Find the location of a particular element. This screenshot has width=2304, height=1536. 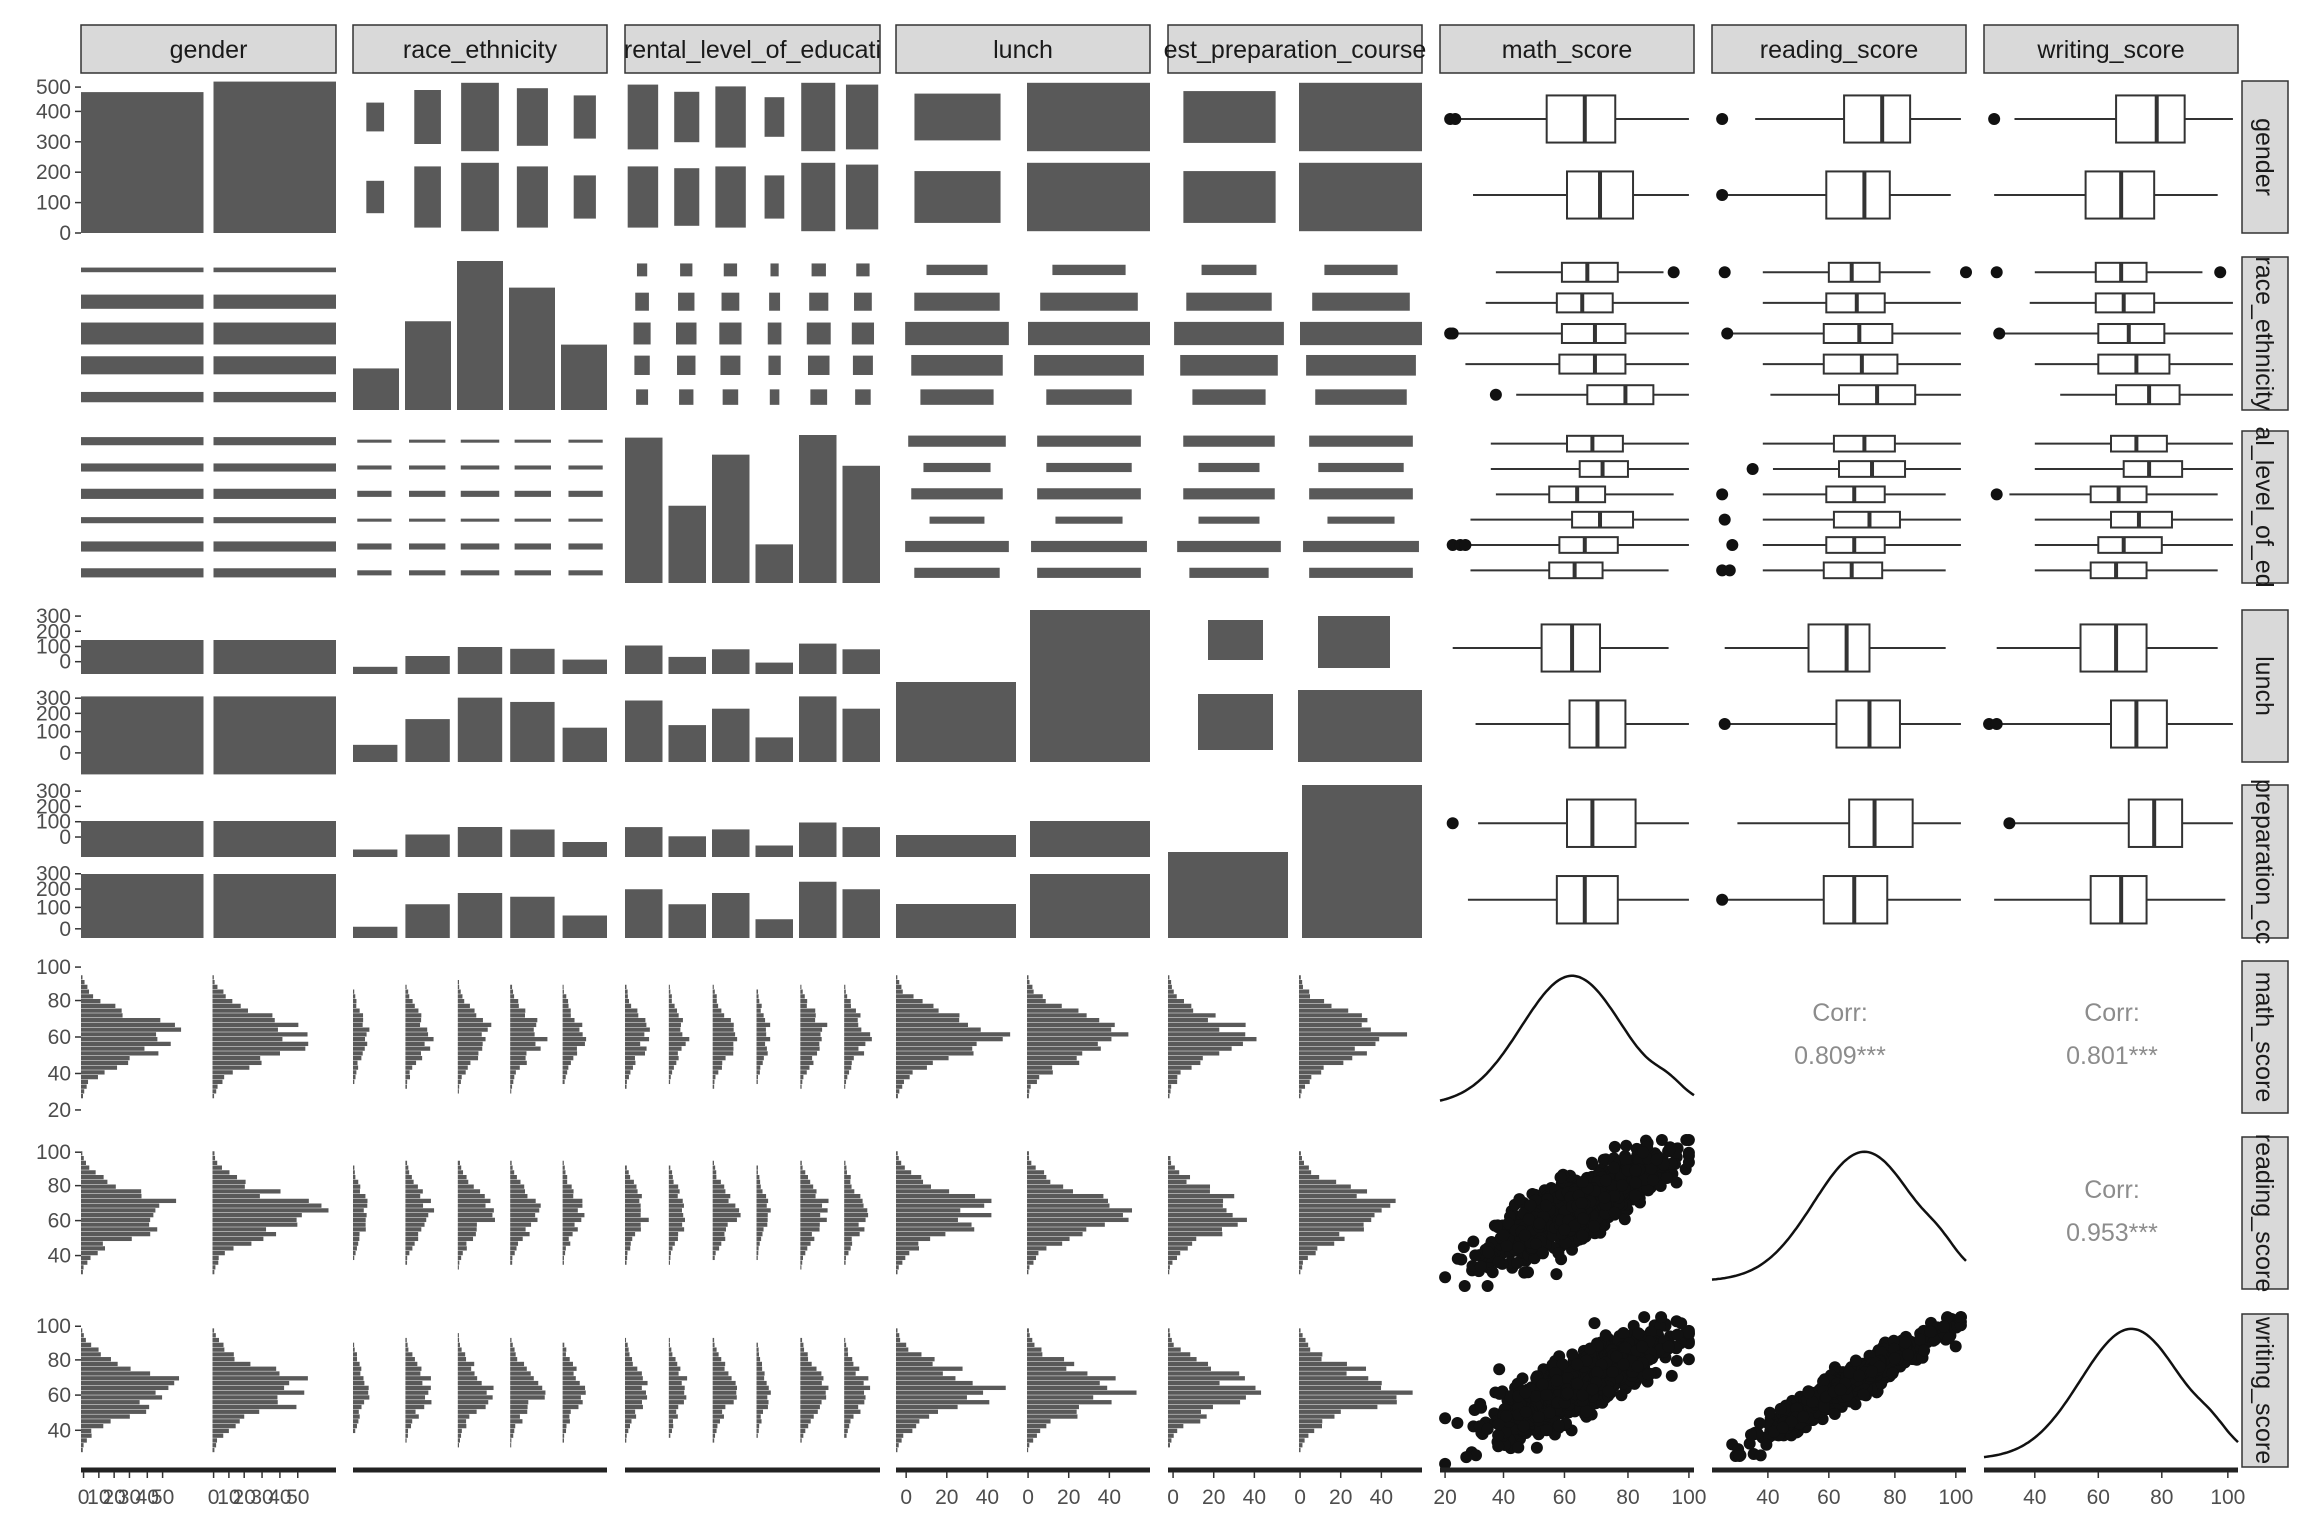

box-edu-reading is located at coordinates (1838, 507).